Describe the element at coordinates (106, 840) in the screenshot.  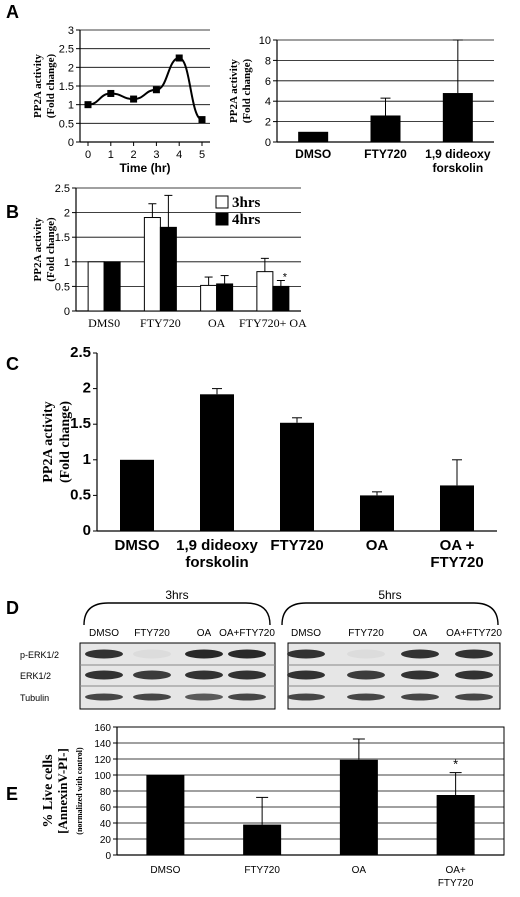
I see `y-tick-label: 20` at that location.